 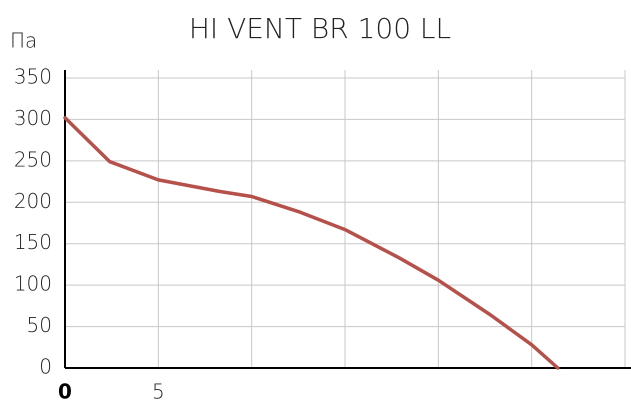 What do you see at coordinates (33, 77) in the screenshot?
I see `y-tick-label: 350` at bounding box center [33, 77].